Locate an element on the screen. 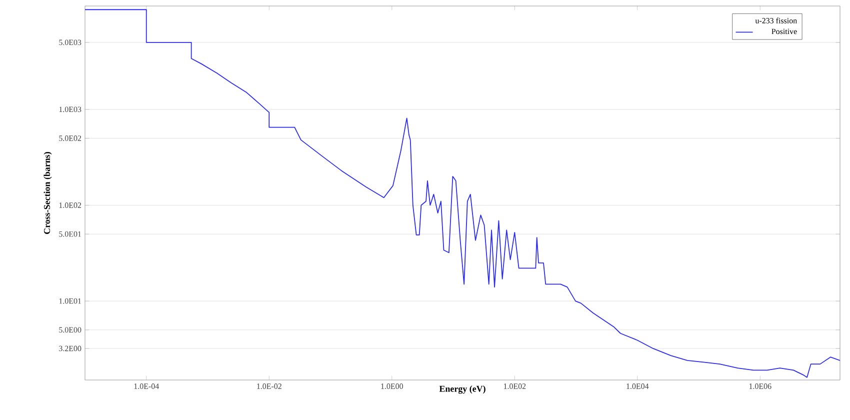 The height and width of the screenshot is (420, 850). x-axis-title: Energy (eV) is located at coordinates (462, 390).